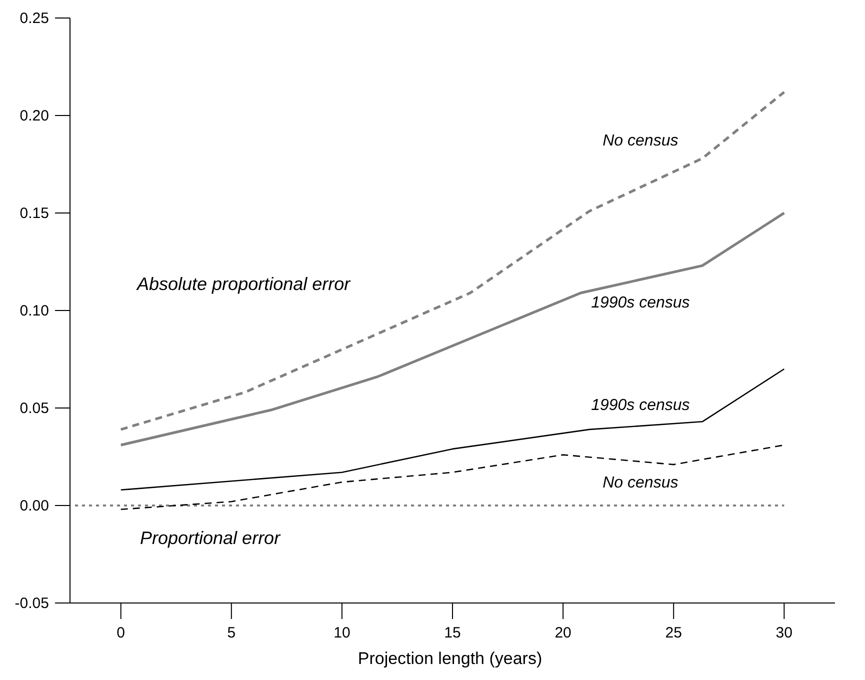  Describe the element at coordinates (244, 284) in the screenshot. I see `annotation: Absolute proportional error` at that location.